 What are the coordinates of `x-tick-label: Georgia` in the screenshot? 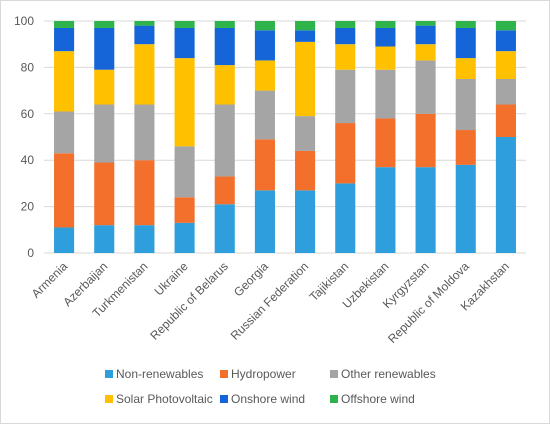 It's located at (251, 279).